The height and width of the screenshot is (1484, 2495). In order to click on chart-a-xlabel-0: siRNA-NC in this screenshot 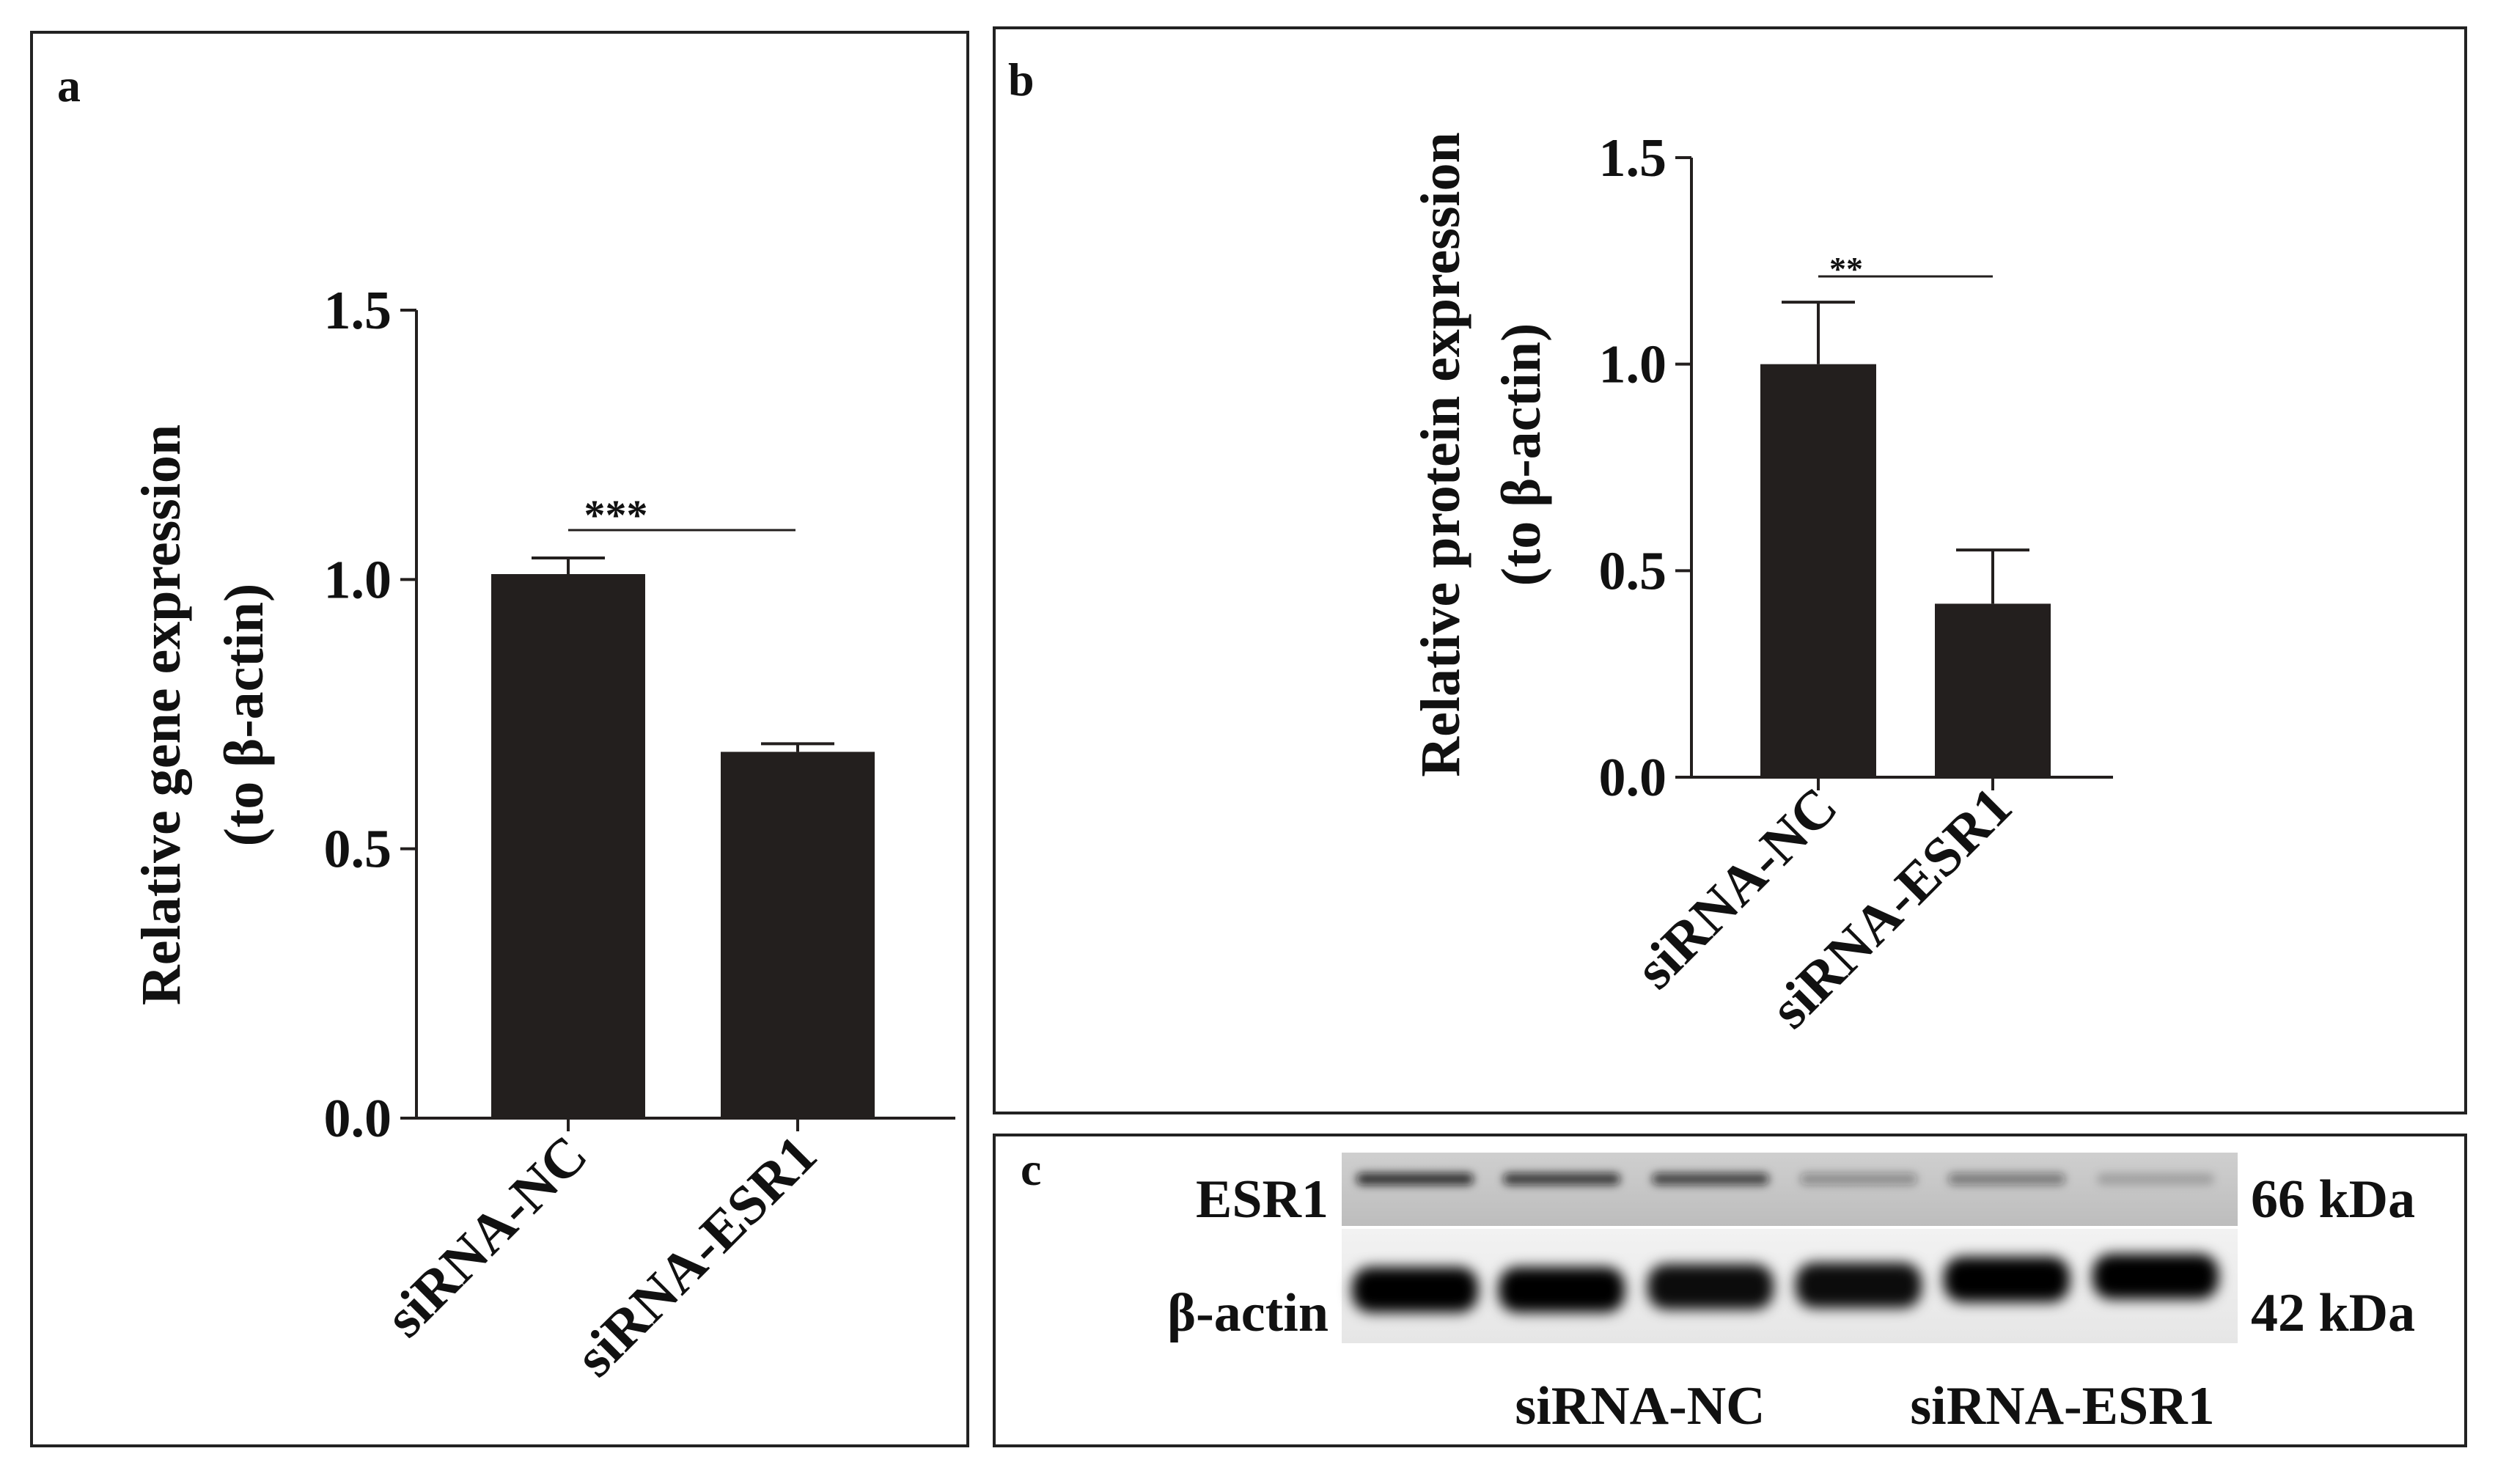, I will do `click(487, 1236)`.